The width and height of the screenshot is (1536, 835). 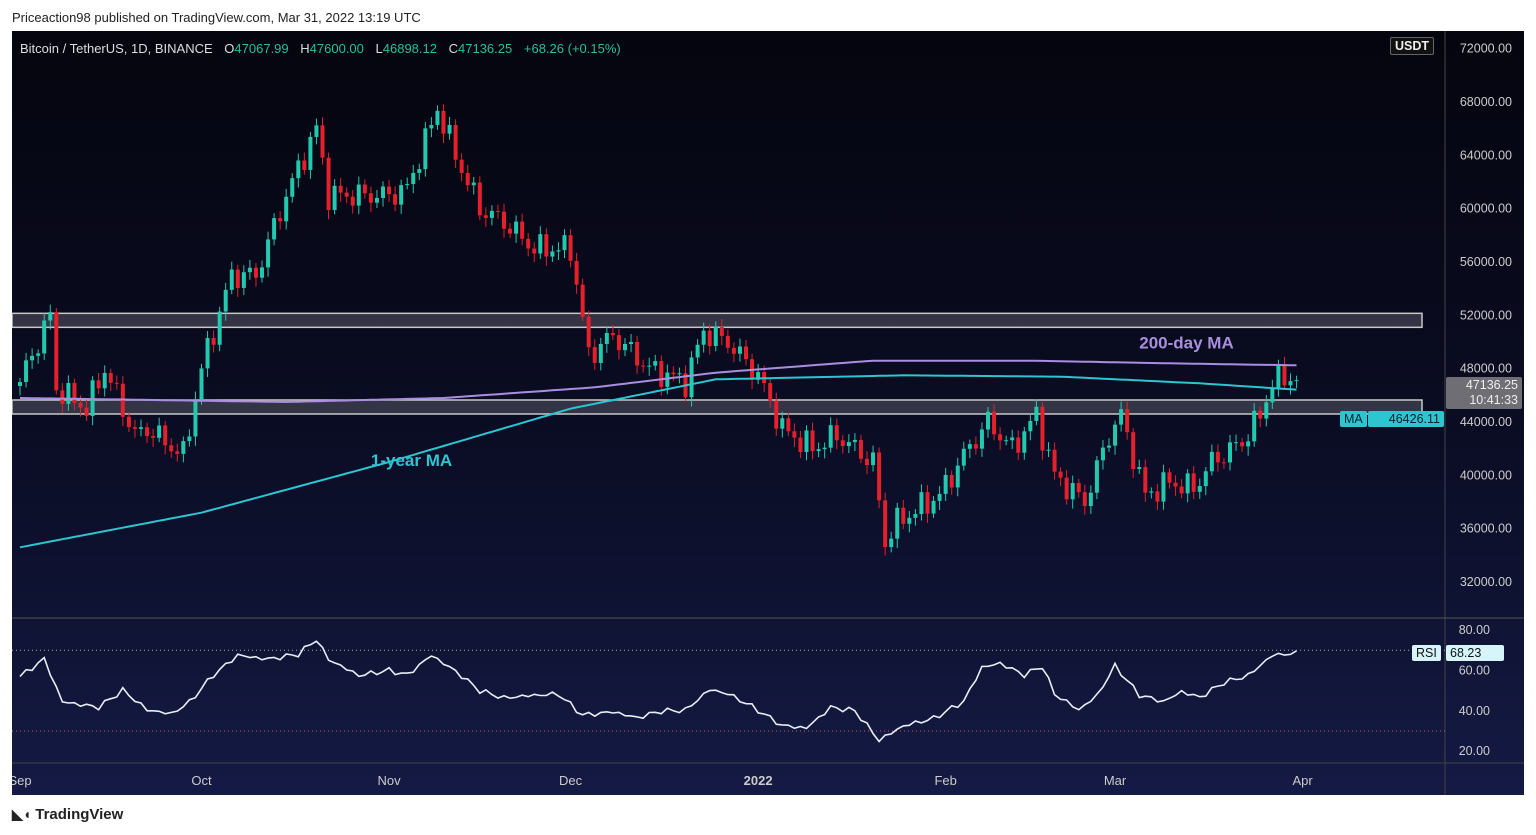 What do you see at coordinates (1475, 653) in the screenshot?
I see `rsi-value-tag: 68.23` at bounding box center [1475, 653].